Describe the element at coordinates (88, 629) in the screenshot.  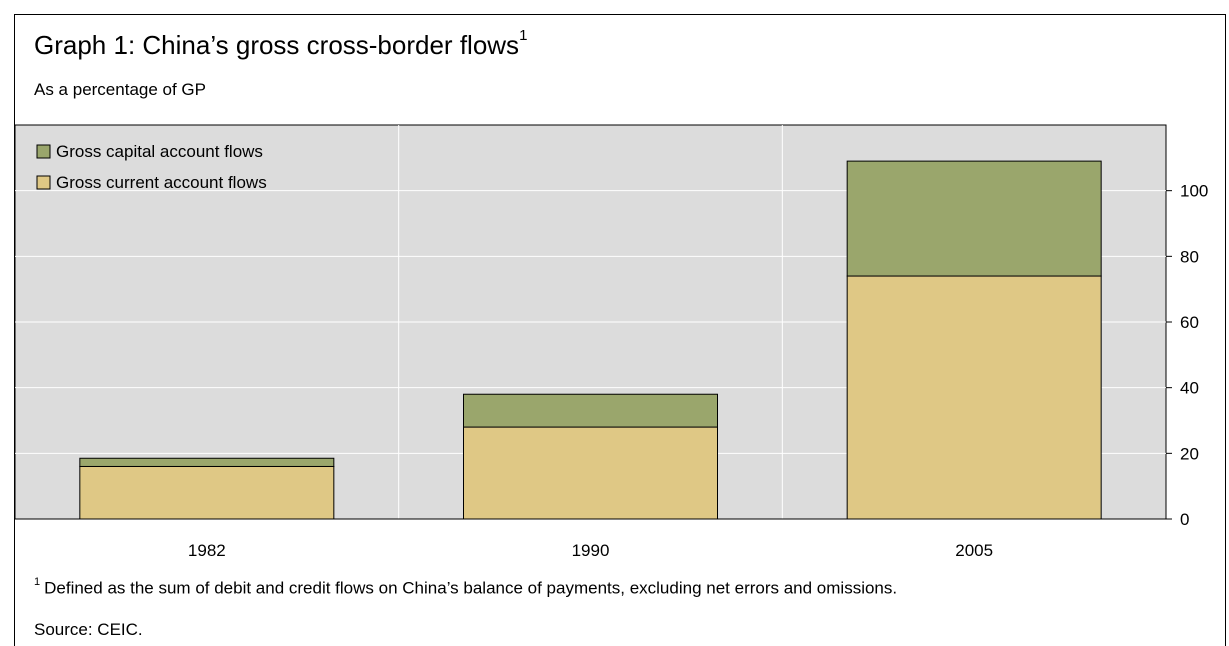
I see `source-note: Source: CEIC.` at that location.